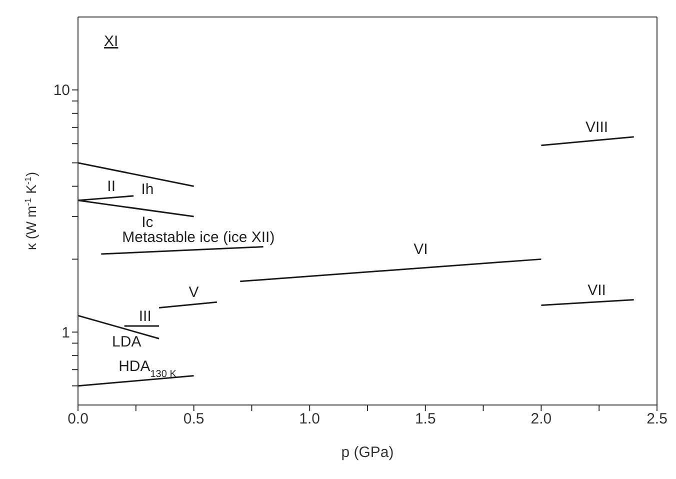  I want to click on series-label: Ih, so click(147, 189).